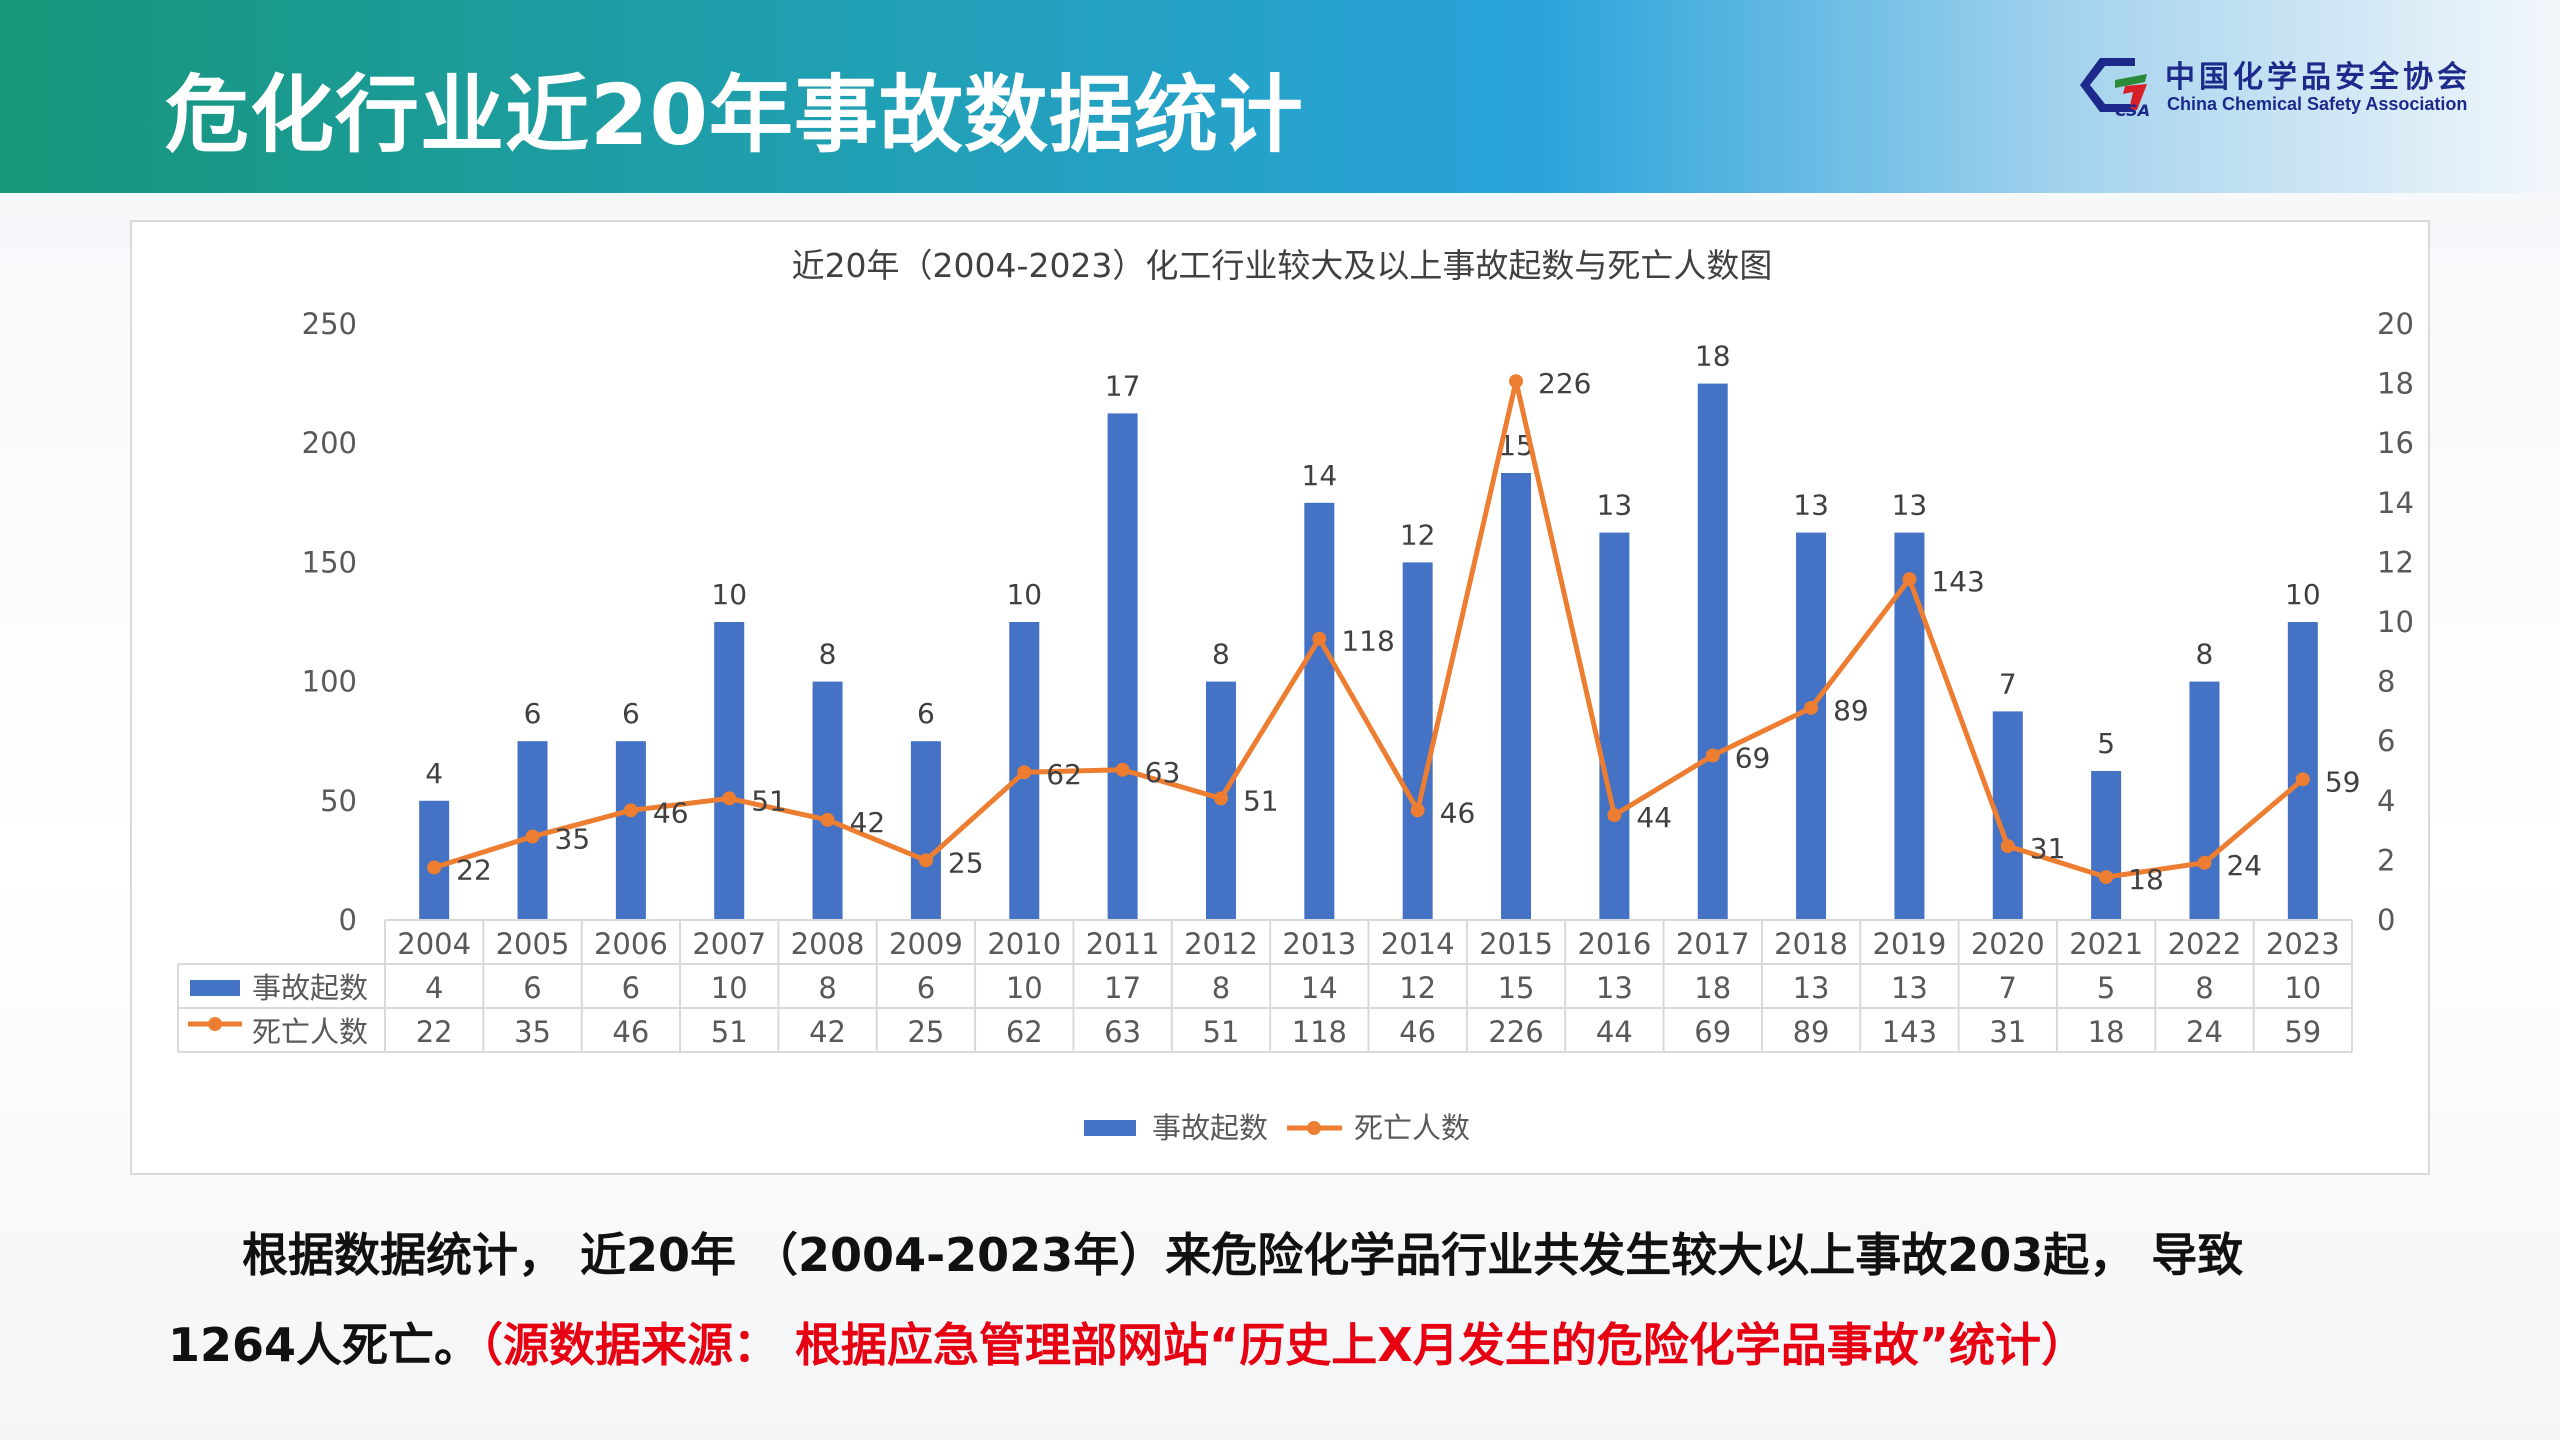 Image resolution: width=2560 pixels, height=1440 pixels. What do you see at coordinates (1221, 944) in the screenshot?
I see `table-year: 2012` at bounding box center [1221, 944].